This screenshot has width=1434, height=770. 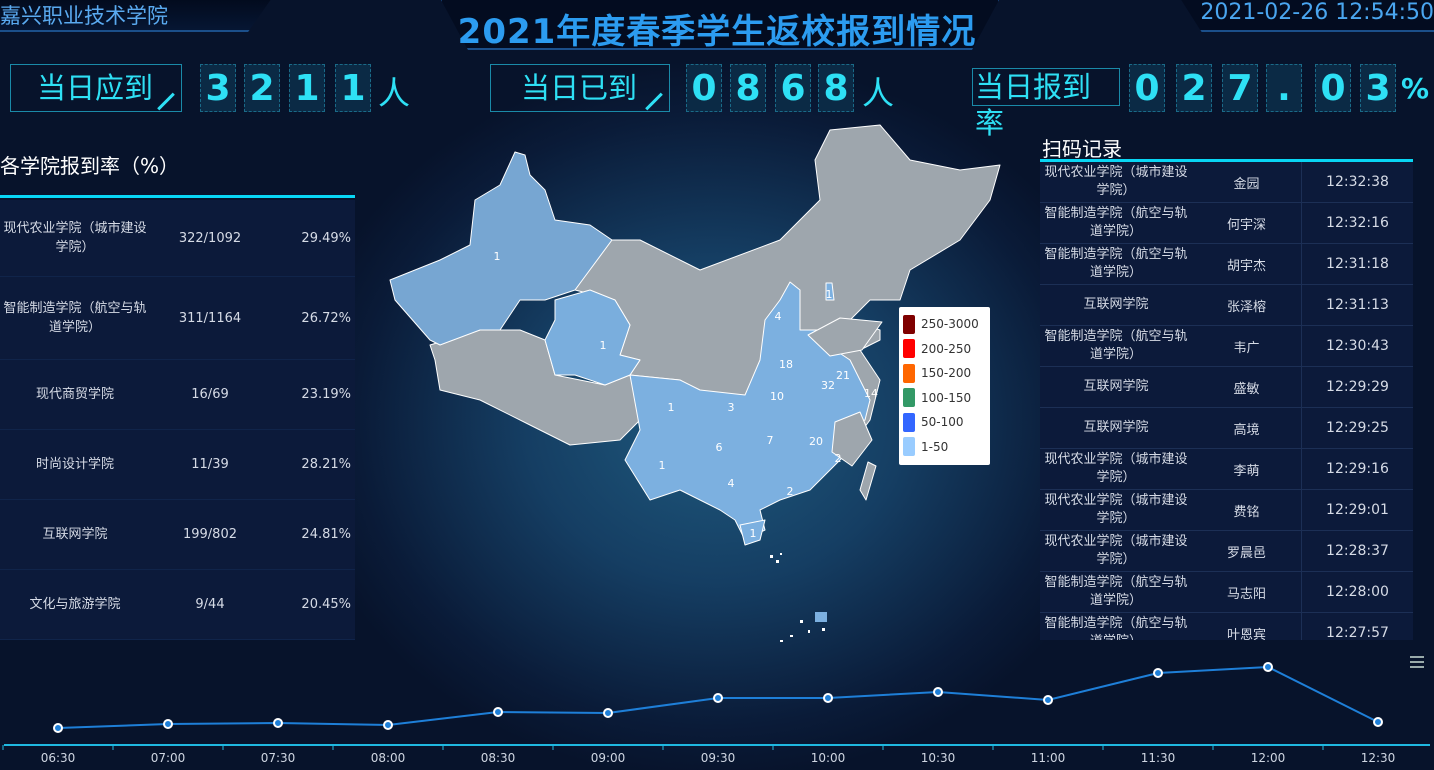 What do you see at coordinates (1116, 509) in the screenshot?
I see `scan-college: 现代农业学院（城市建设学院）` at bounding box center [1116, 509].